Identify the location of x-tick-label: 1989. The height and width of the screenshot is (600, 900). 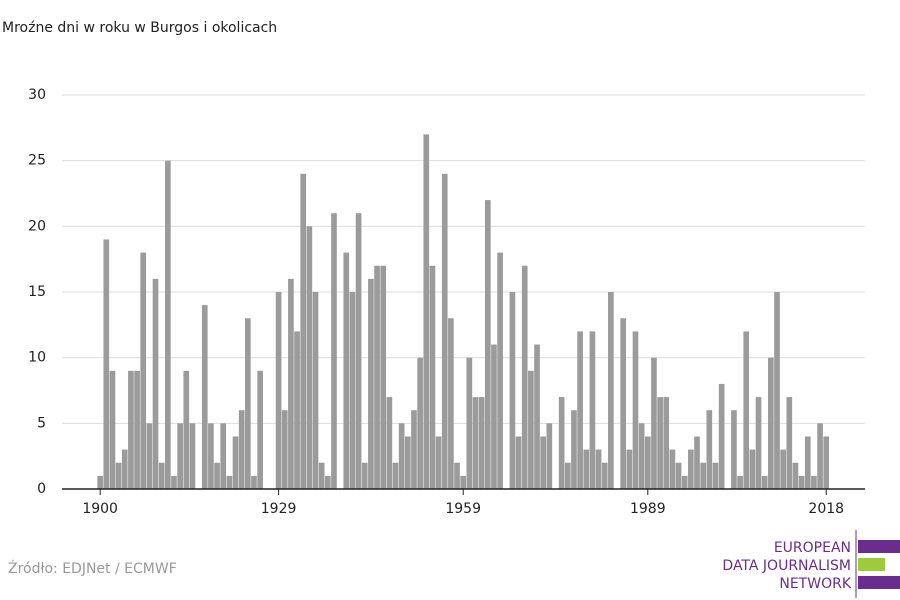
(648, 509).